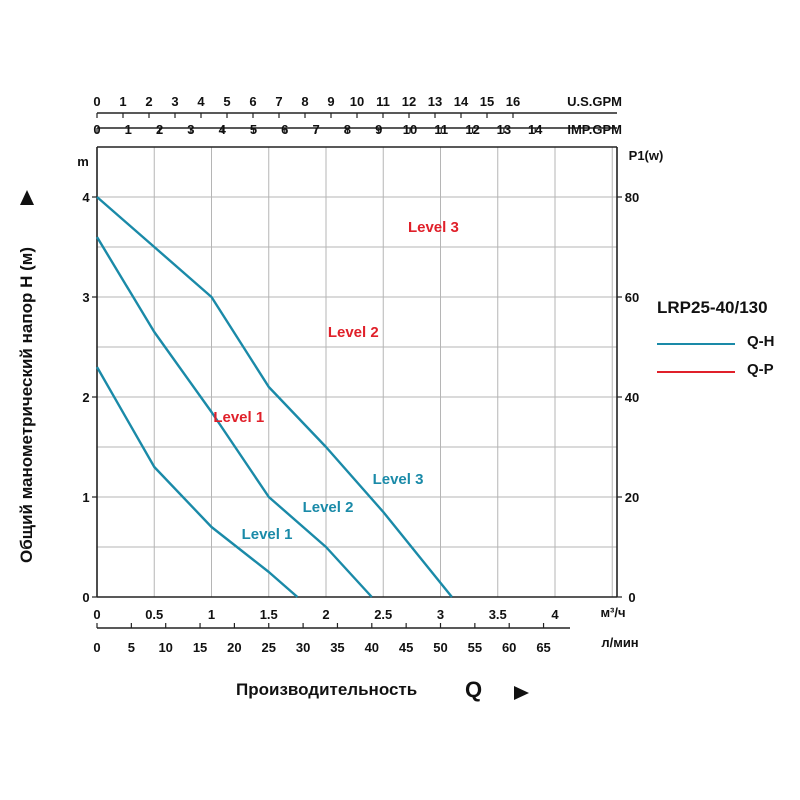  I want to click on x-lmin-tick-label: 65, so click(543, 647).